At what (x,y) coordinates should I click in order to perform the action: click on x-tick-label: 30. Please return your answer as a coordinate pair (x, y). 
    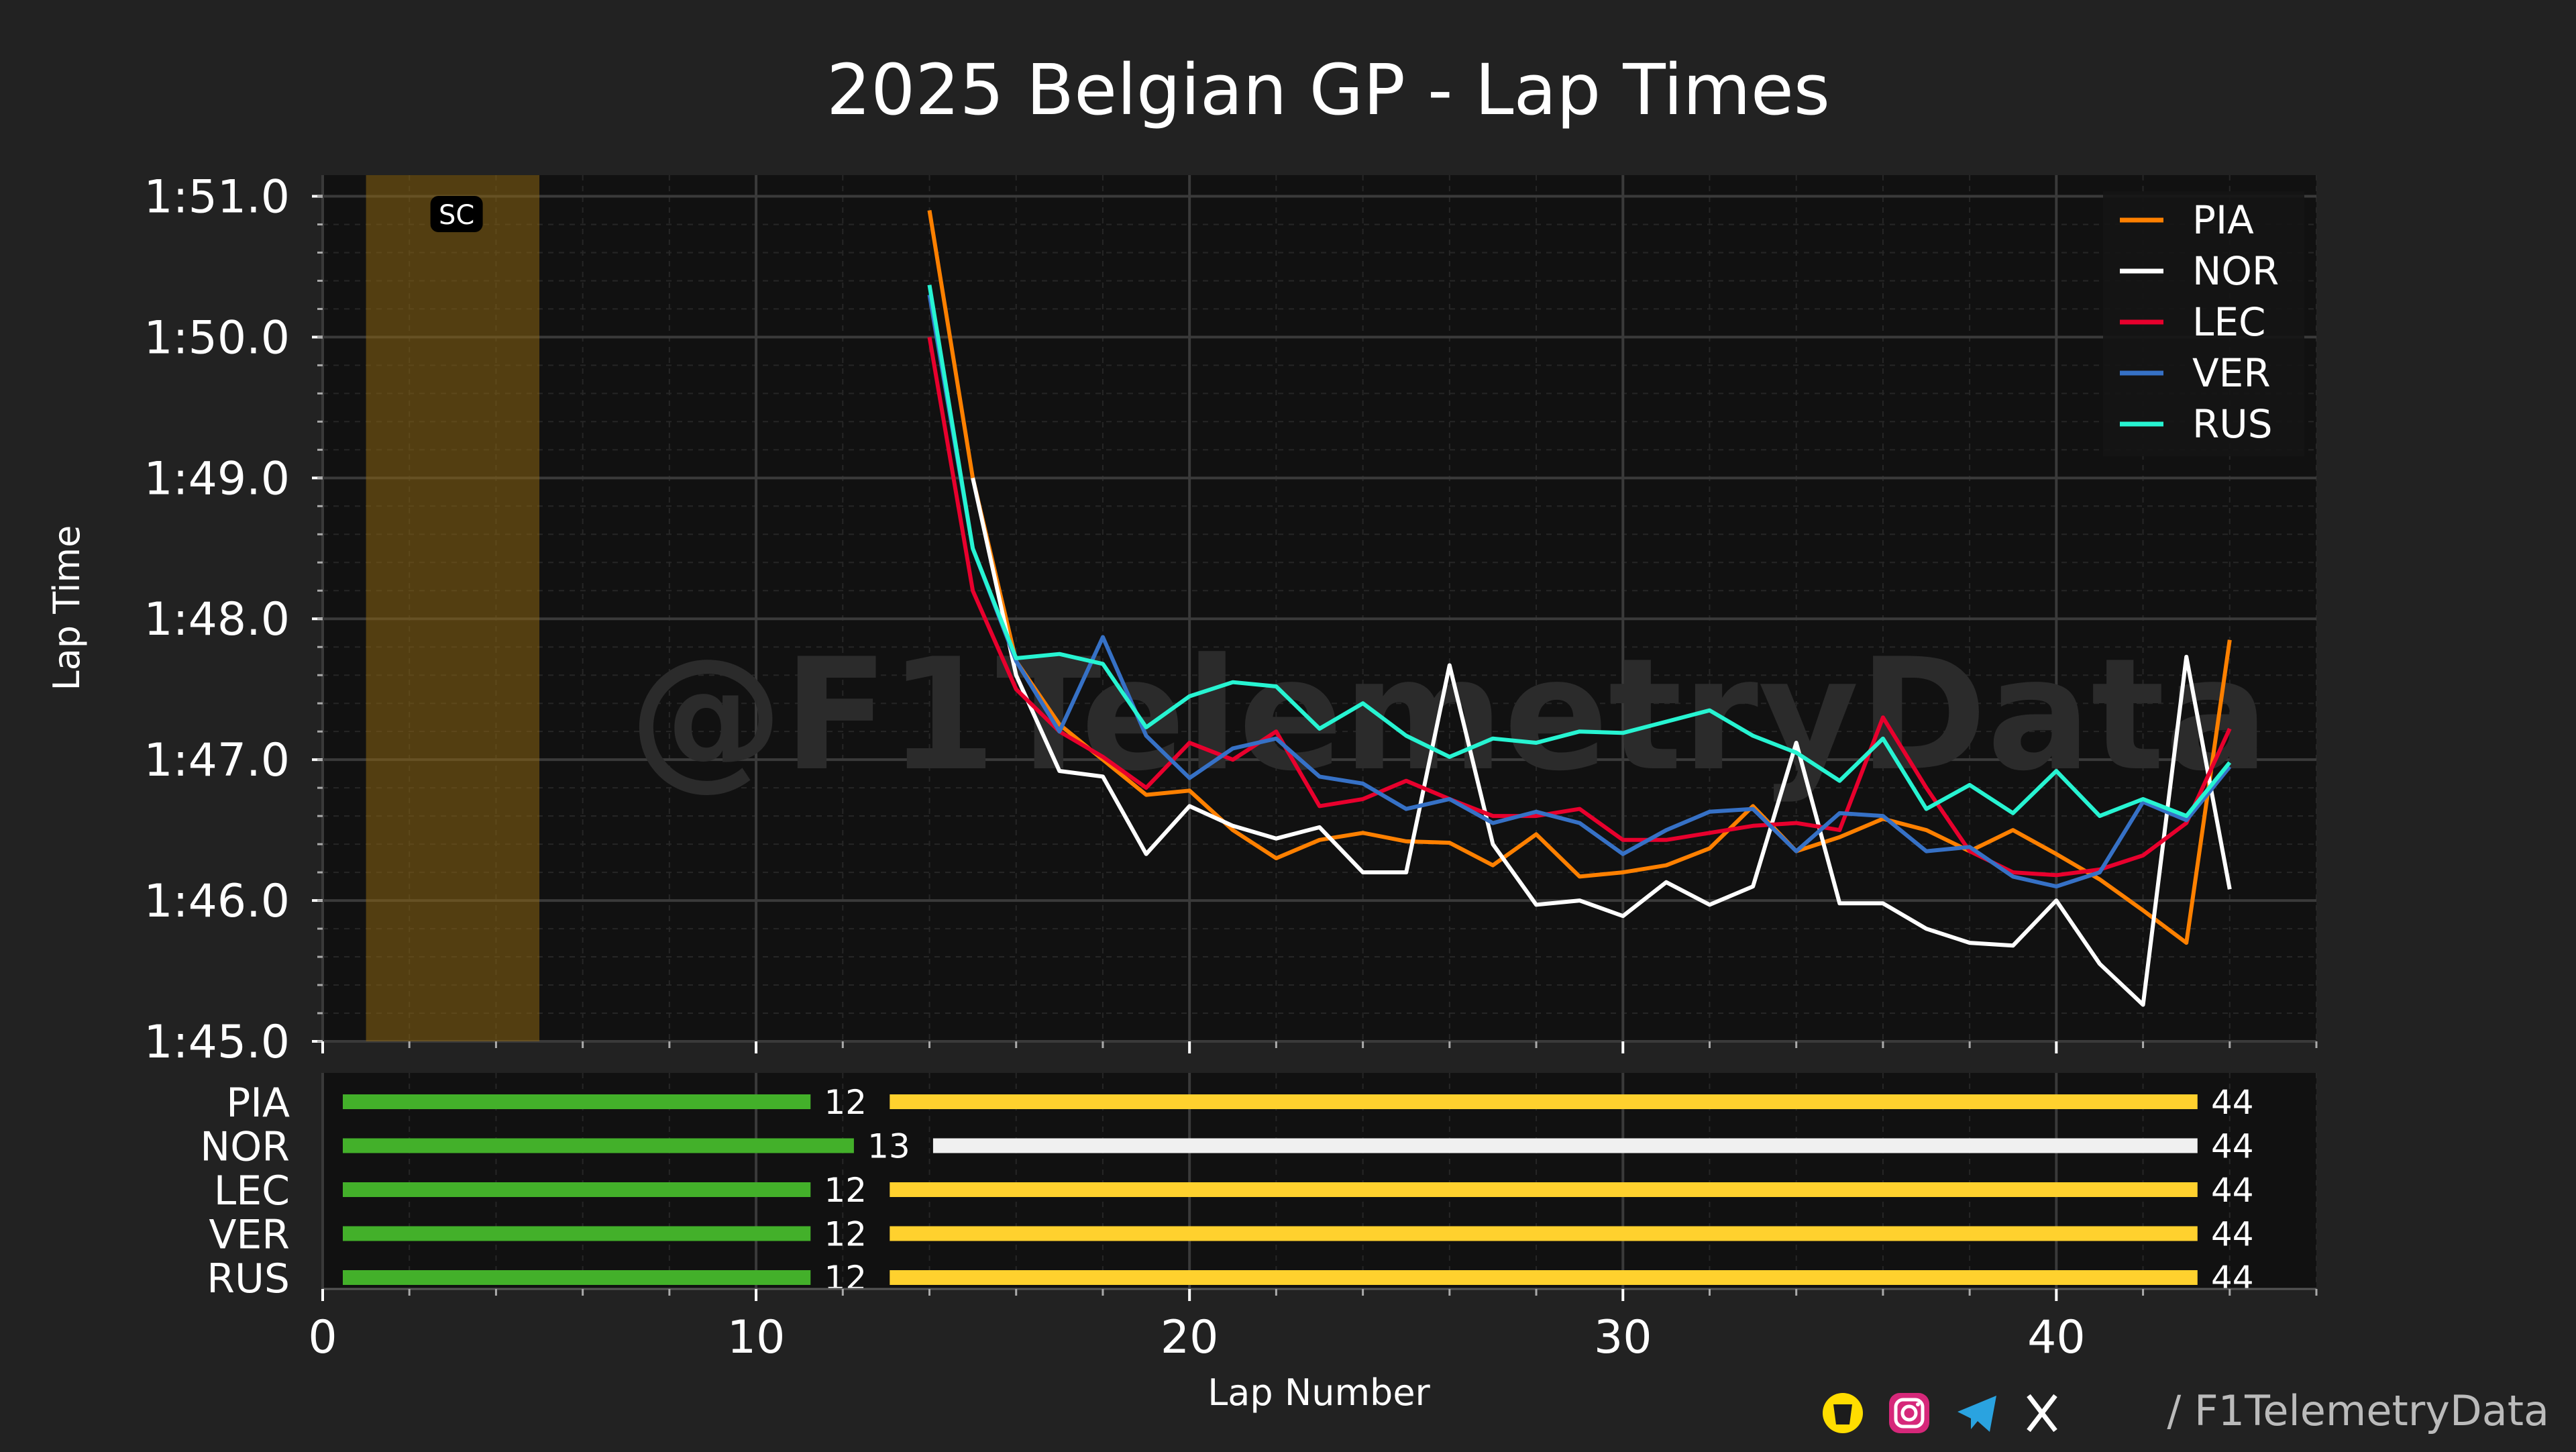
    Looking at the image, I should click on (1623, 1338).